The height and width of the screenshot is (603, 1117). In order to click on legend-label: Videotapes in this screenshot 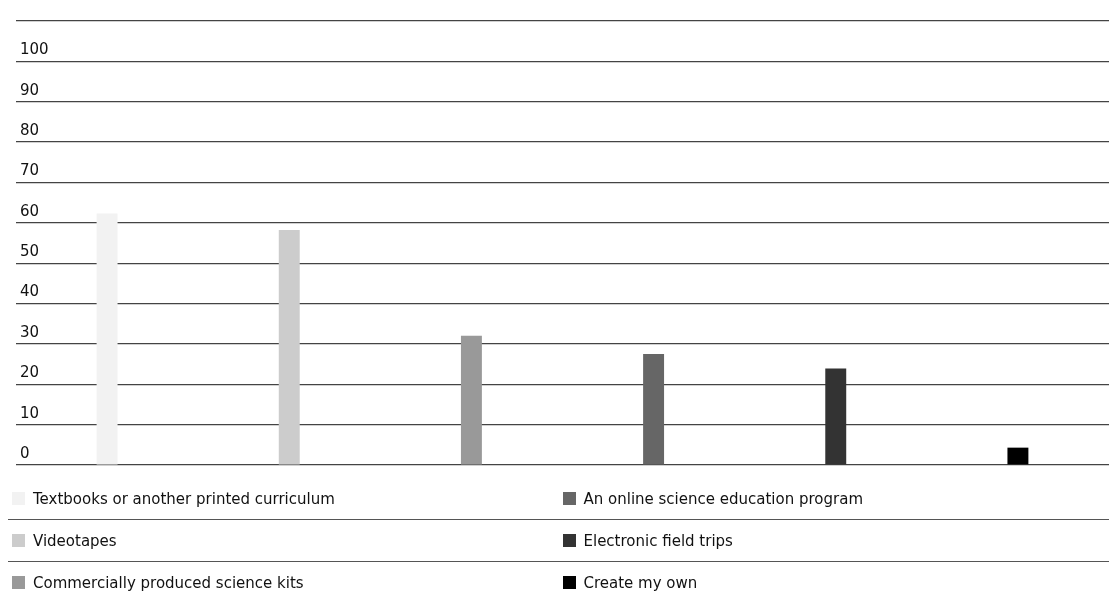, I will do `click(75, 540)`.